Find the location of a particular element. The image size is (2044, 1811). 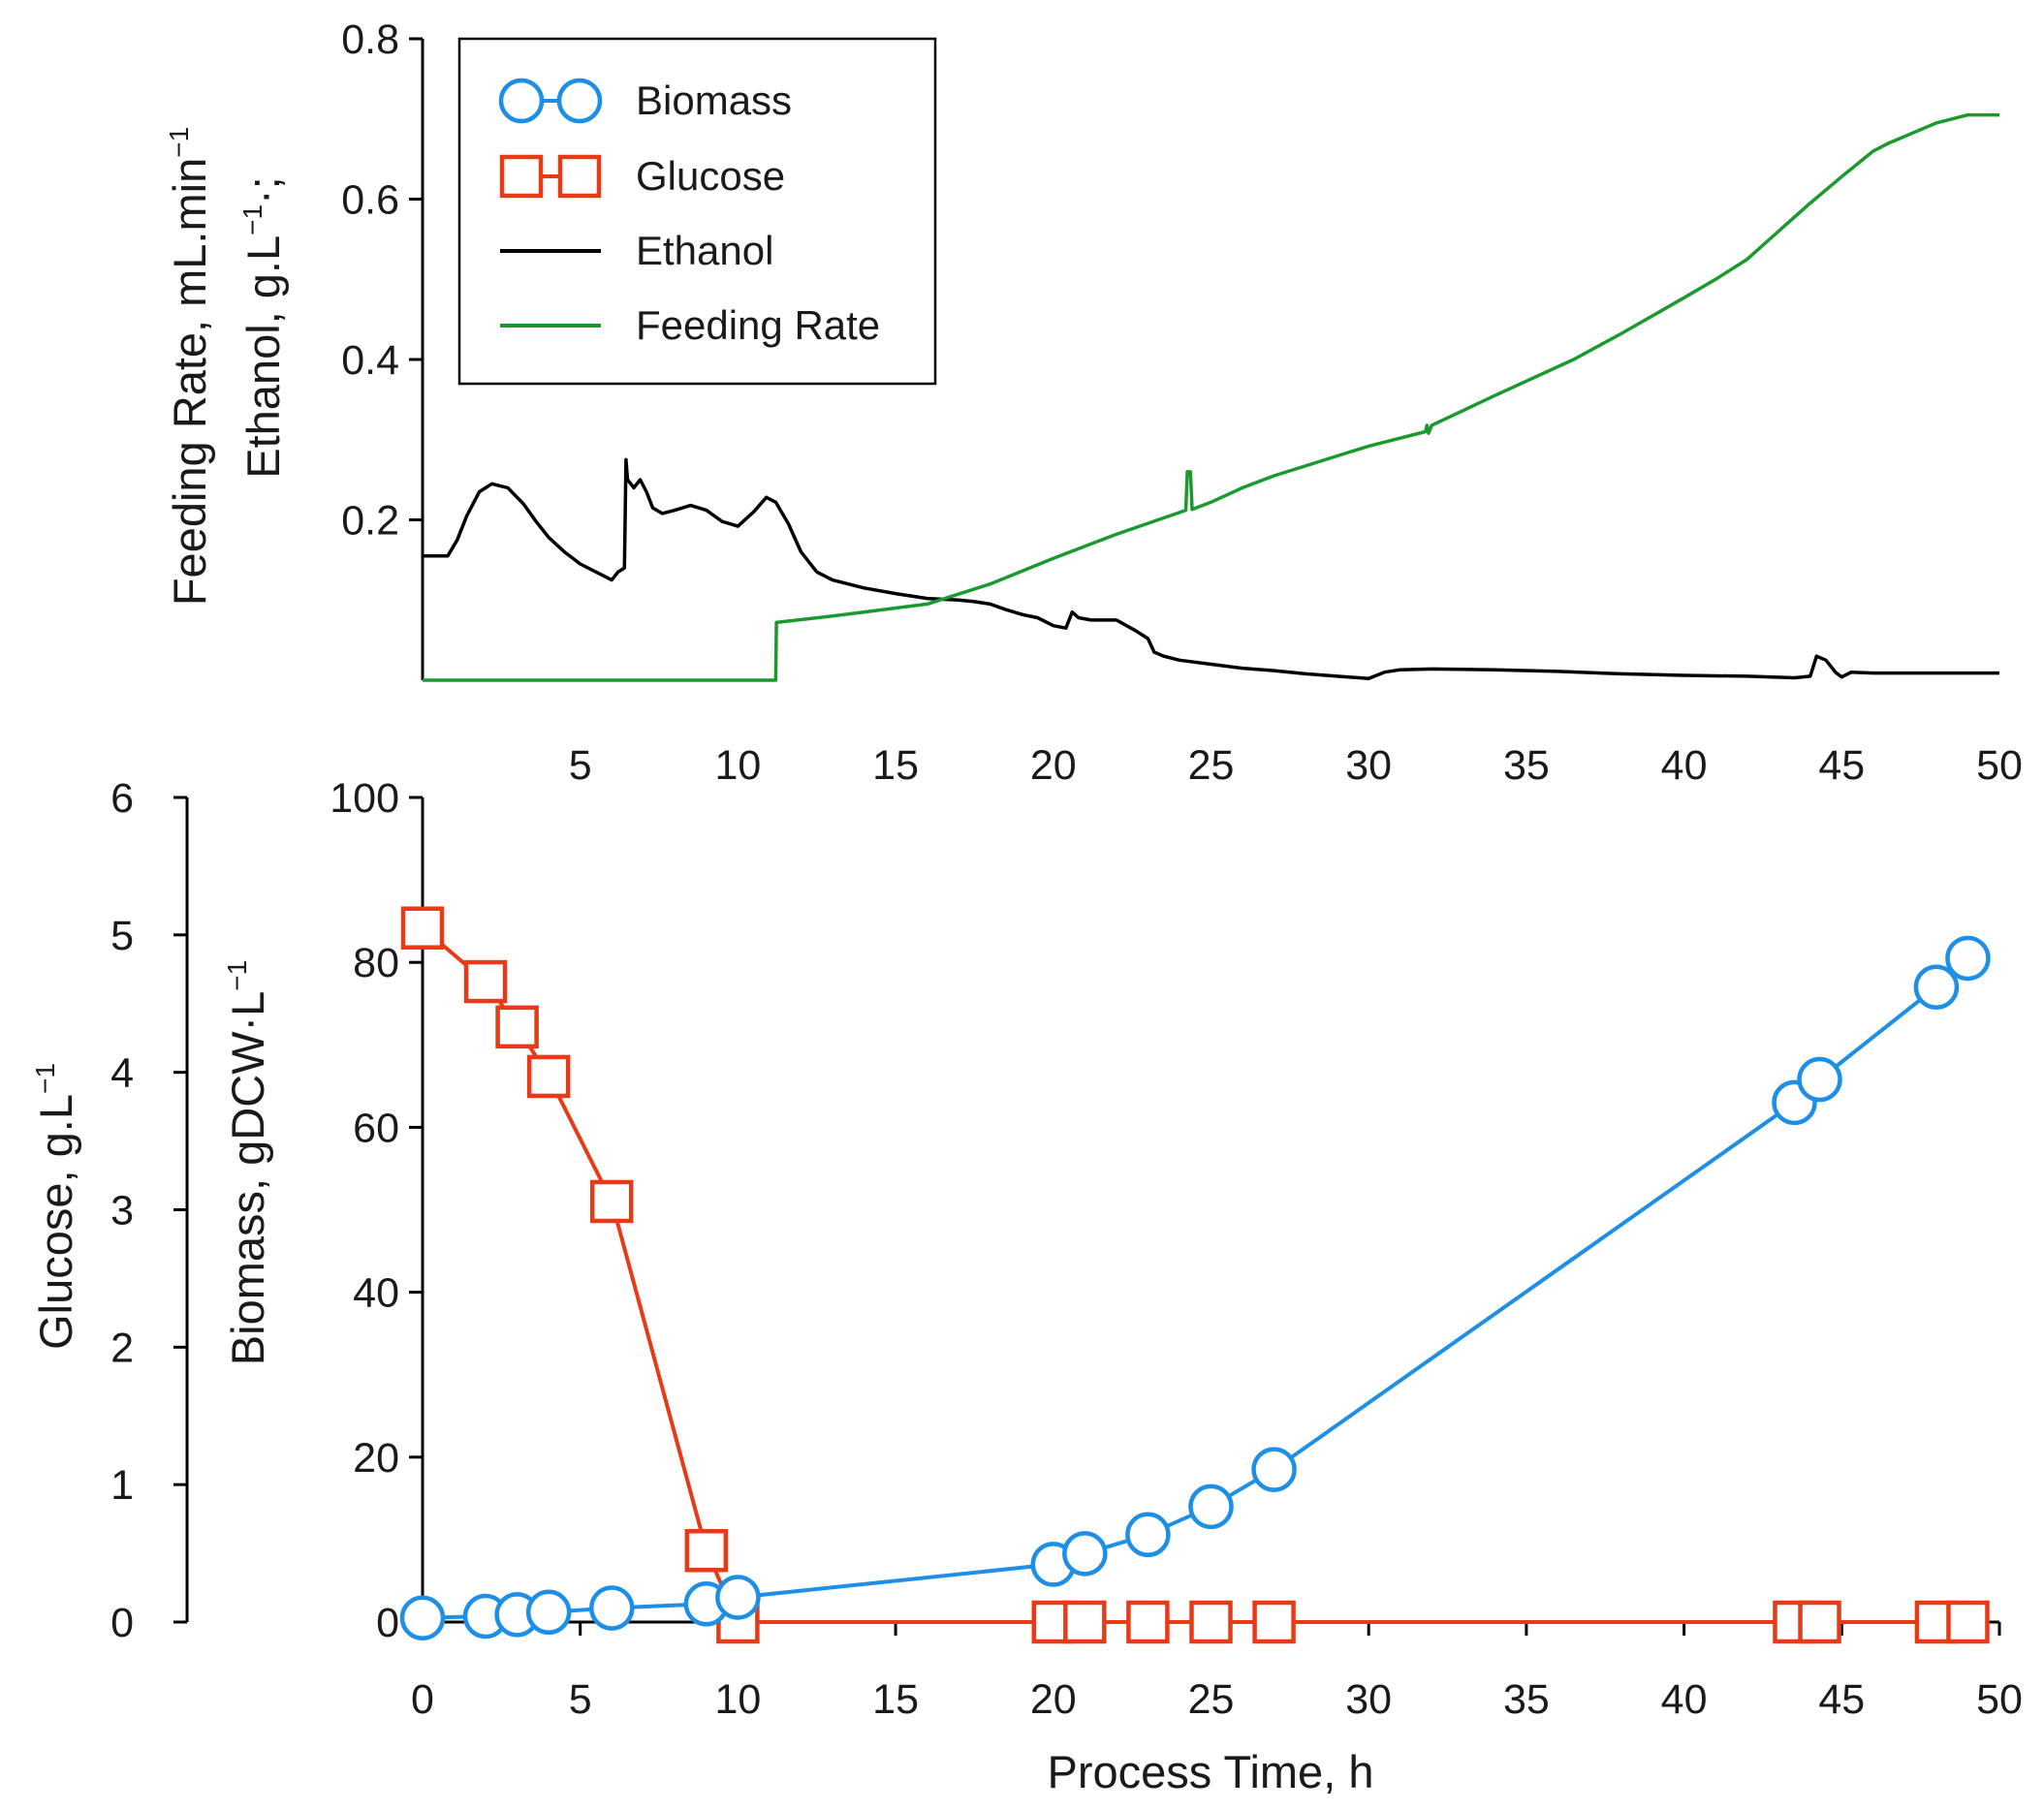

bottom-x-tick-label: 30 is located at coordinates (1368, 1699).